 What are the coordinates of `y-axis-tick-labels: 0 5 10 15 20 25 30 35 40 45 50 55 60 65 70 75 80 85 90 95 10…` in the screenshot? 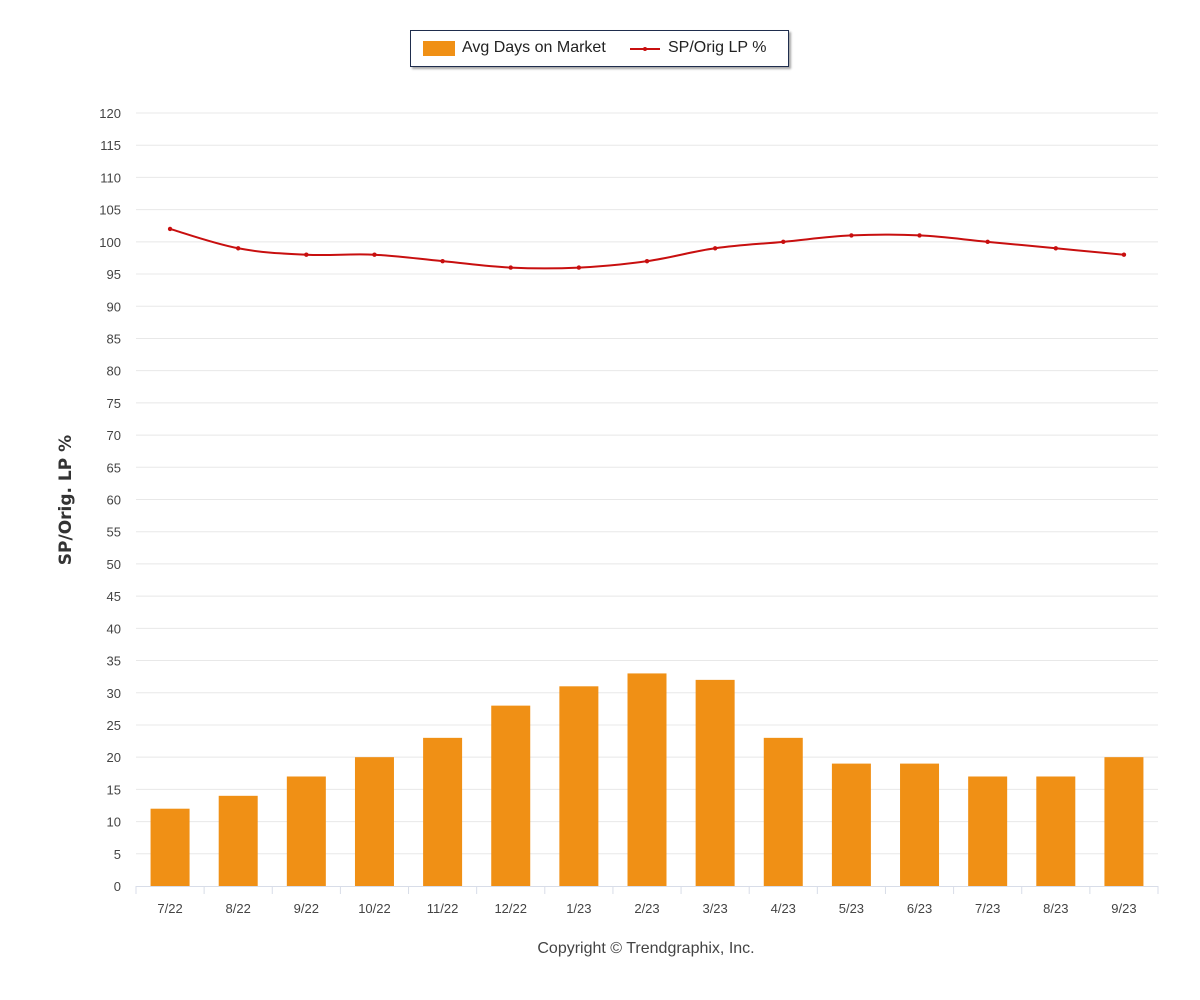 It's located at (110, 500).